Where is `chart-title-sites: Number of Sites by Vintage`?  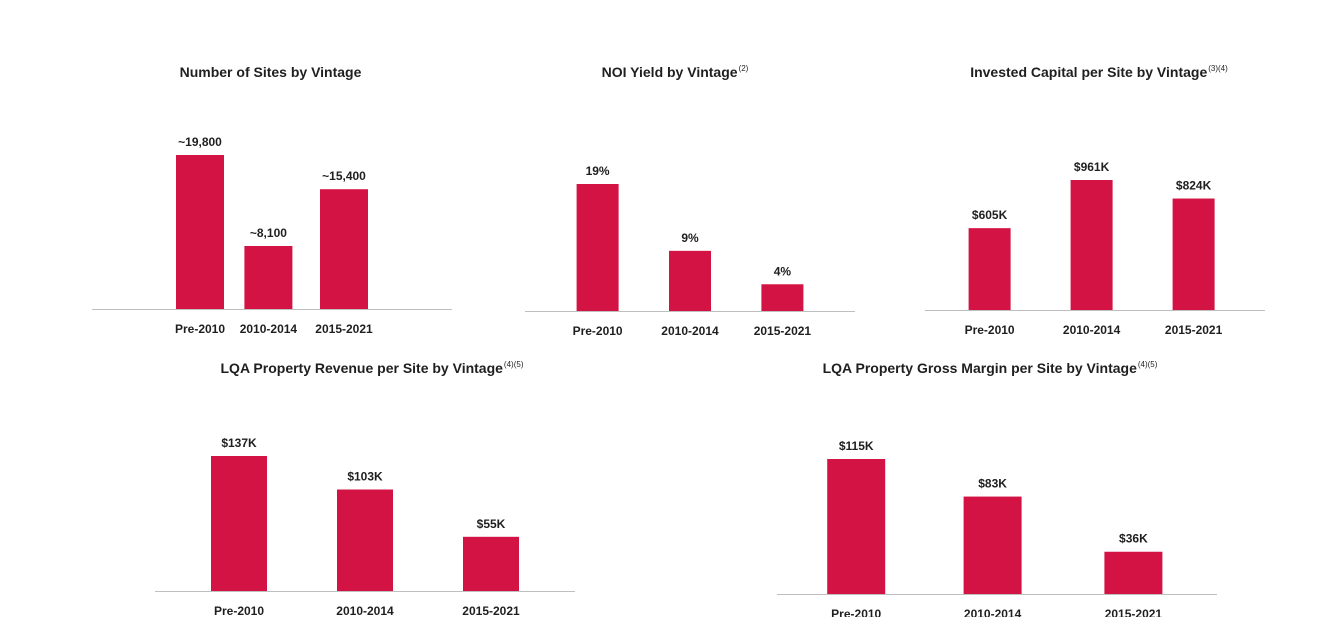 chart-title-sites: Number of Sites by Vintage is located at coordinates (271, 72).